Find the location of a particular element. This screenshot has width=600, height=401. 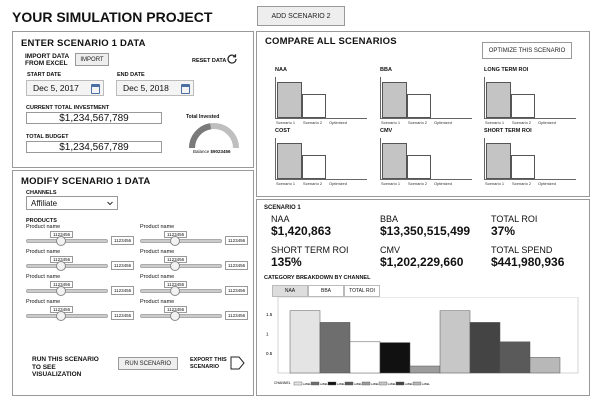

compare-chart-title: SHORT TERM ROI is located at coordinates (508, 131).